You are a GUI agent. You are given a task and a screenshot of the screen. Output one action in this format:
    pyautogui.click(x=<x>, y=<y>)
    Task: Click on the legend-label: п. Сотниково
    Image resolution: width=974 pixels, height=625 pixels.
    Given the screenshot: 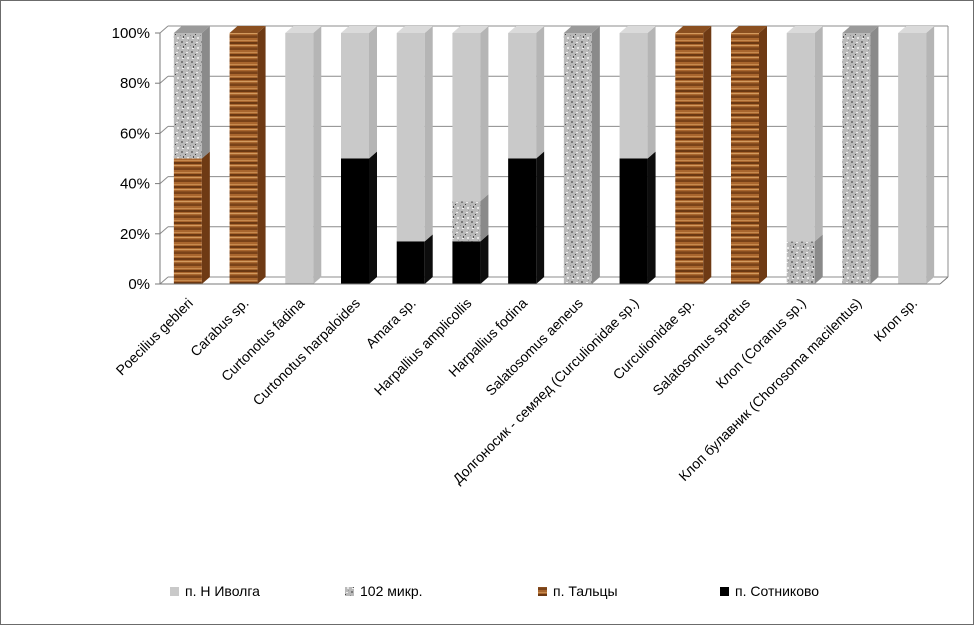 What is the action you would take?
    pyautogui.click(x=777, y=591)
    